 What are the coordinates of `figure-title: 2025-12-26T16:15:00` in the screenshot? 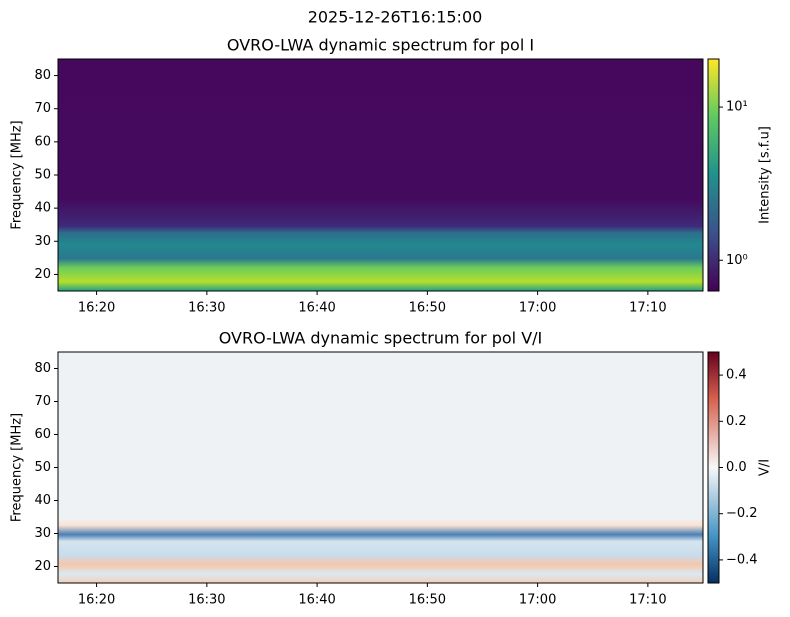 It's located at (395, 17).